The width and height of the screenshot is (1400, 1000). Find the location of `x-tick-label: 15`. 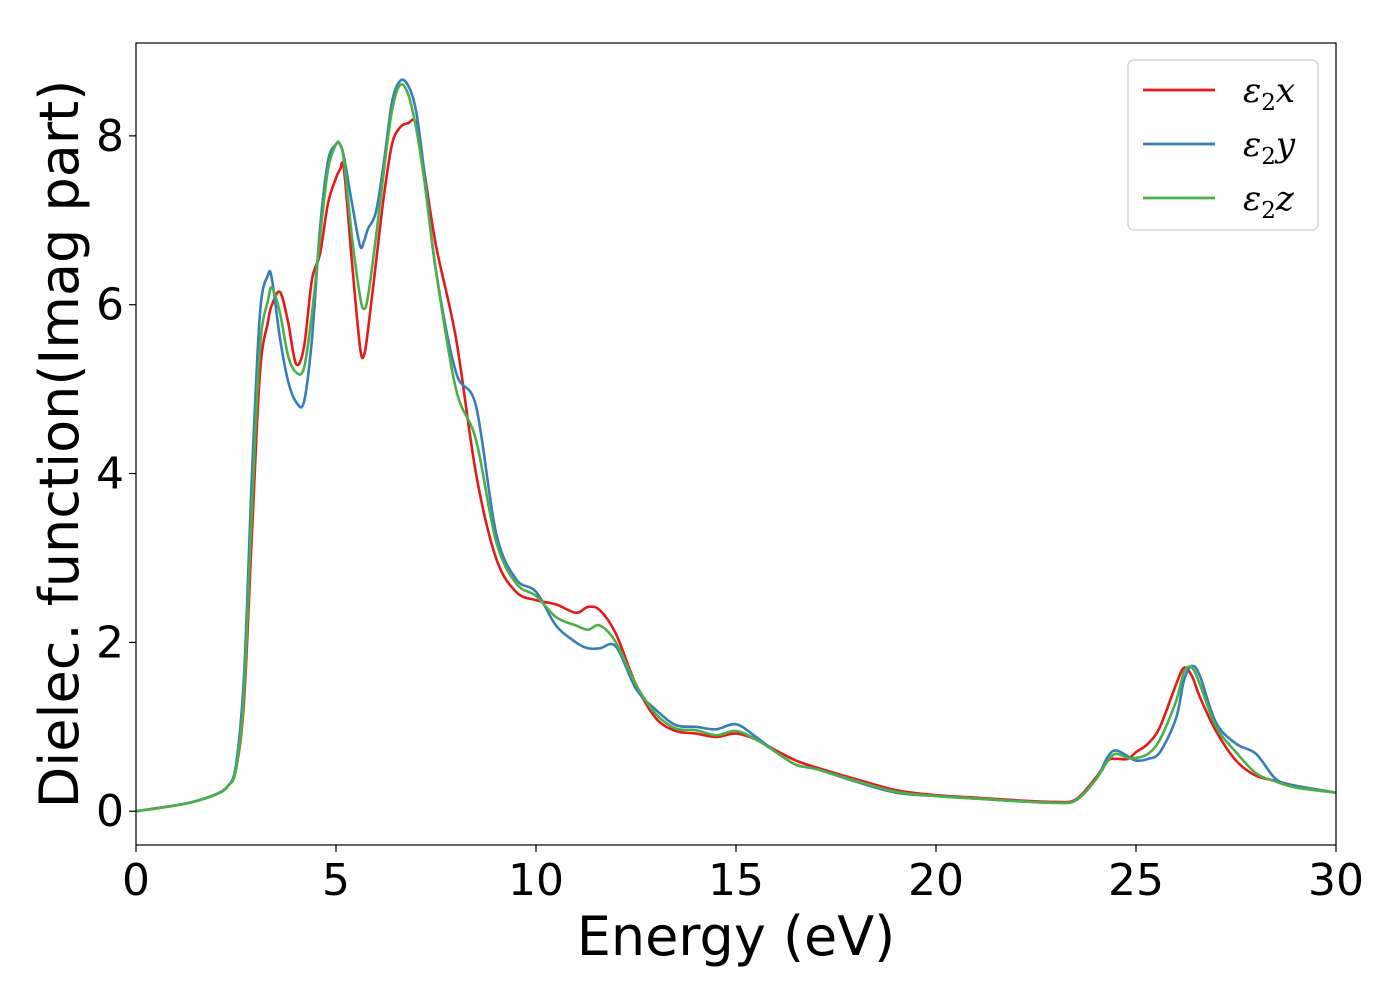

x-tick-label: 15 is located at coordinates (736, 880).